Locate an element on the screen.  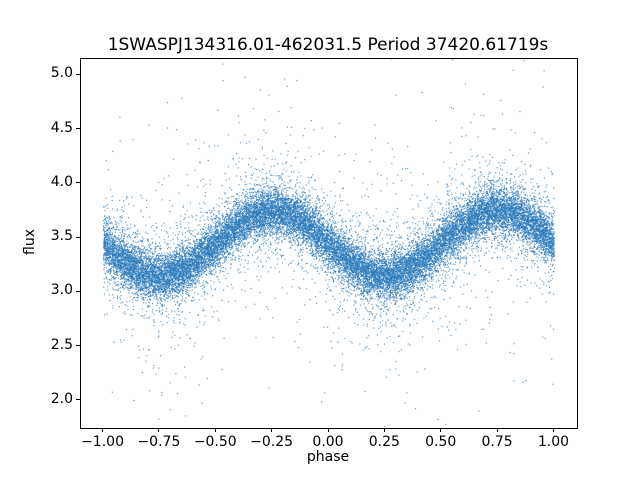
y-tick-label: 5.0 is located at coordinates (61, 73).